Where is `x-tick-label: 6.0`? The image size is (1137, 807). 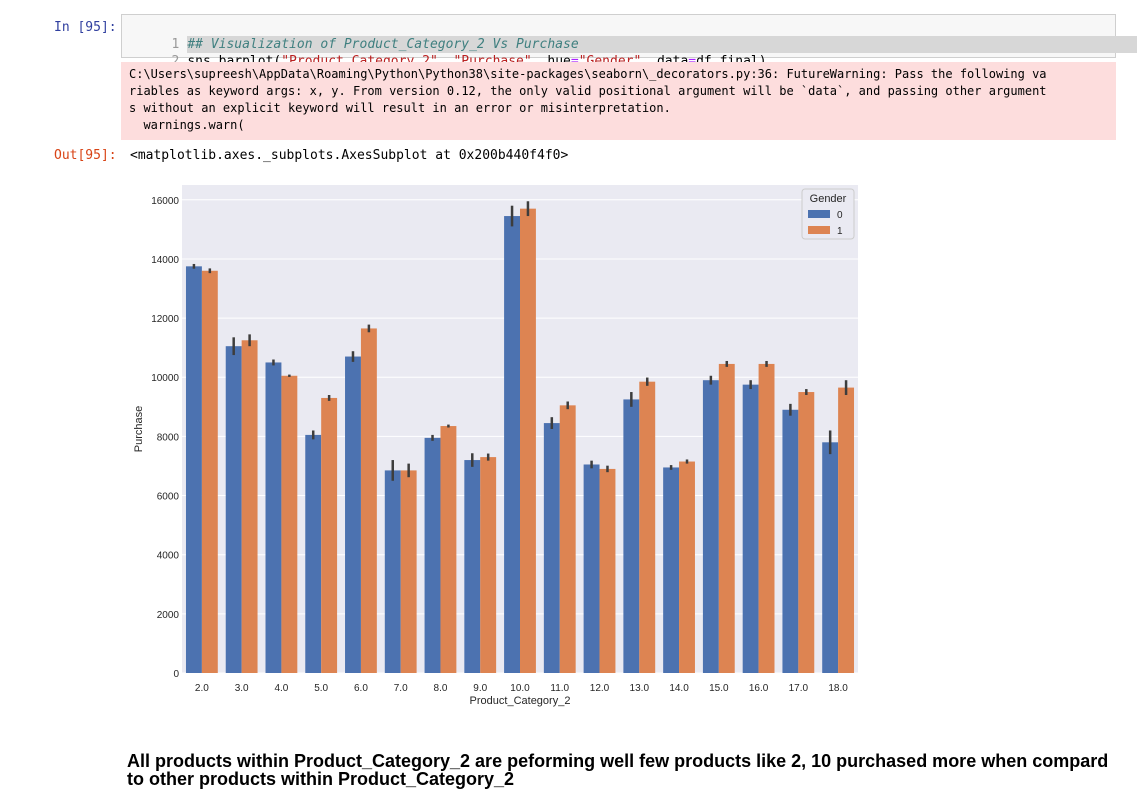 x-tick-label: 6.0 is located at coordinates (361, 688).